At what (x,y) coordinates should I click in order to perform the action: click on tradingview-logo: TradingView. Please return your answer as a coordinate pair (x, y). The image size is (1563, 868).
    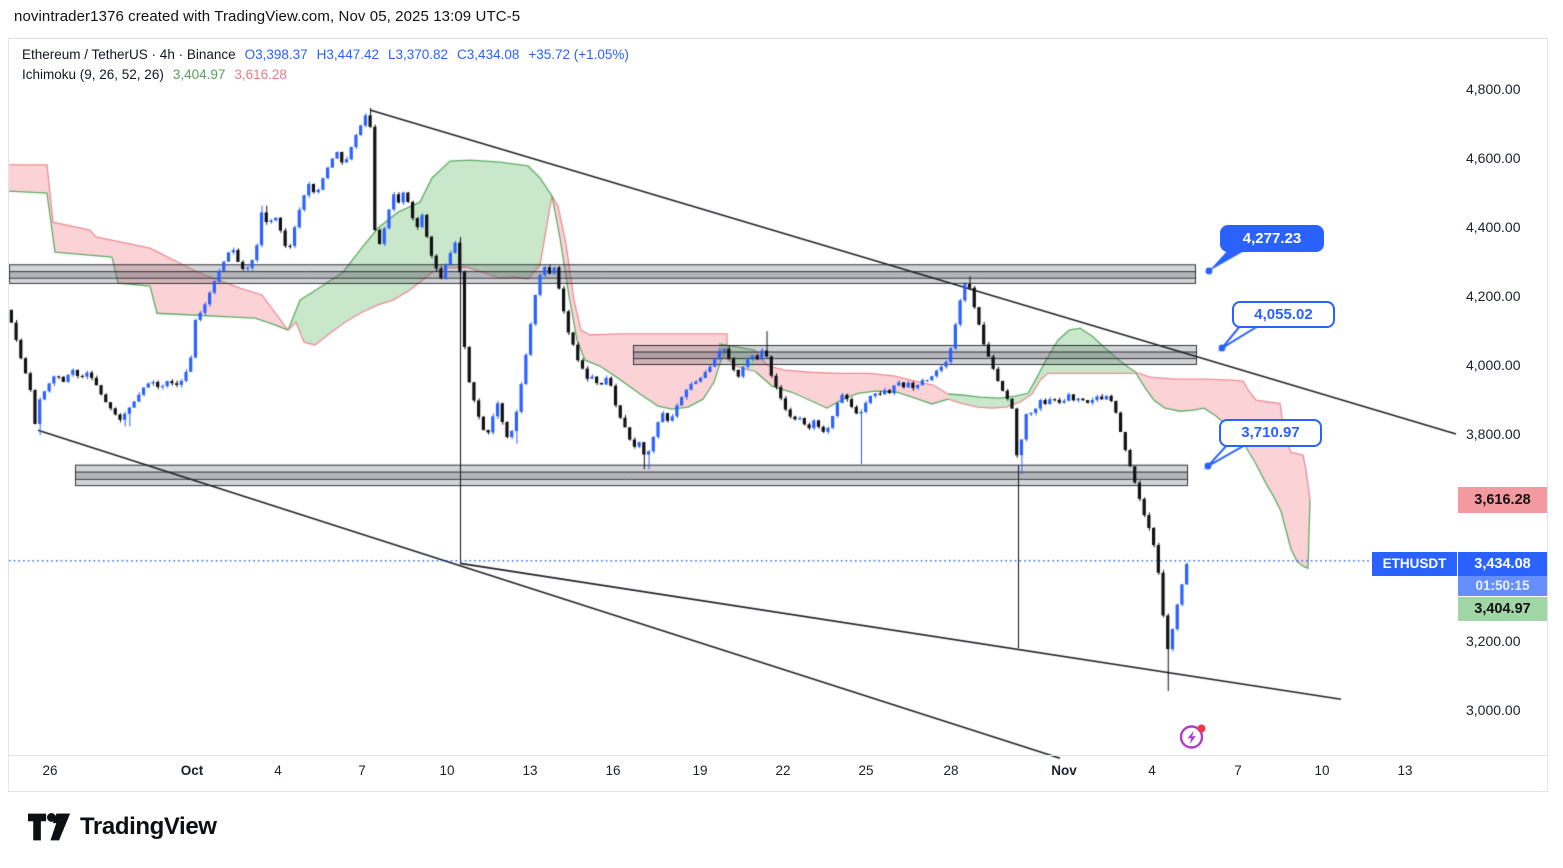
    Looking at the image, I should click on (122, 827).